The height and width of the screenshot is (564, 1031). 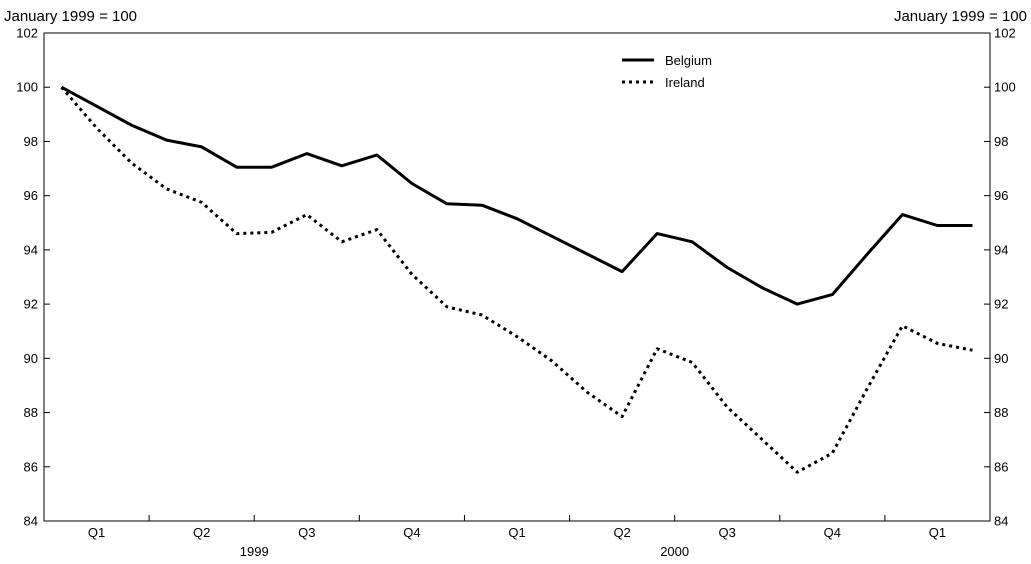 I want to click on legend-label-belgium: Belgium, so click(x=688, y=60).